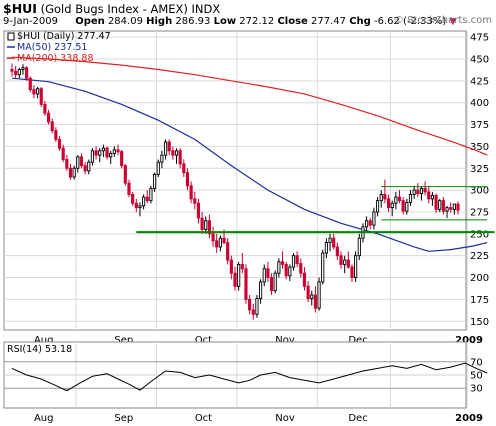  What do you see at coordinates (479, 147) in the screenshot?
I see `y-tick-label: 350` at bounding box center [479, 147].